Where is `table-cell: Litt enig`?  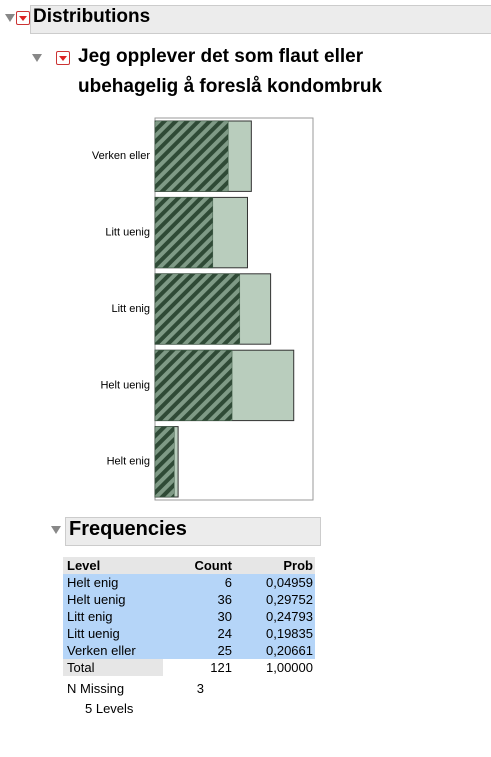 table-cell: Litt enig is located at coordinates (90, 616).